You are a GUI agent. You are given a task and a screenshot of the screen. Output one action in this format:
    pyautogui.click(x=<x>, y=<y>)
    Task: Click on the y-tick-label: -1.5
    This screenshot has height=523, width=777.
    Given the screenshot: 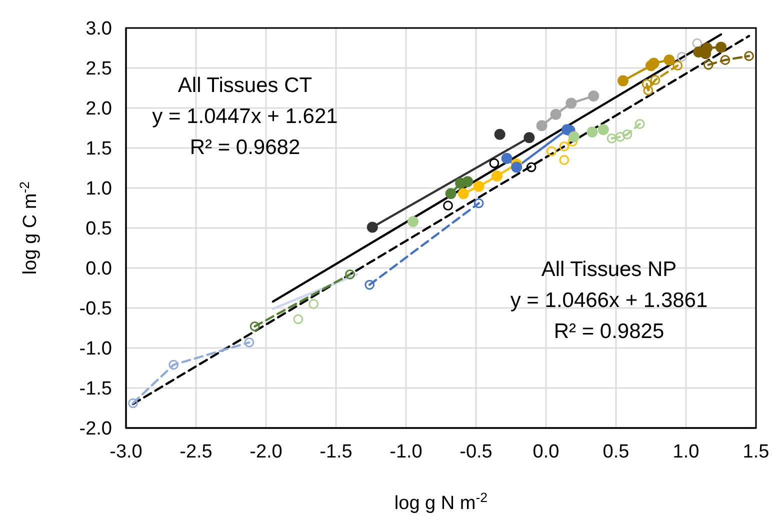 What is the action you would take?
    pyautogui.click(x=95, y=389)
    